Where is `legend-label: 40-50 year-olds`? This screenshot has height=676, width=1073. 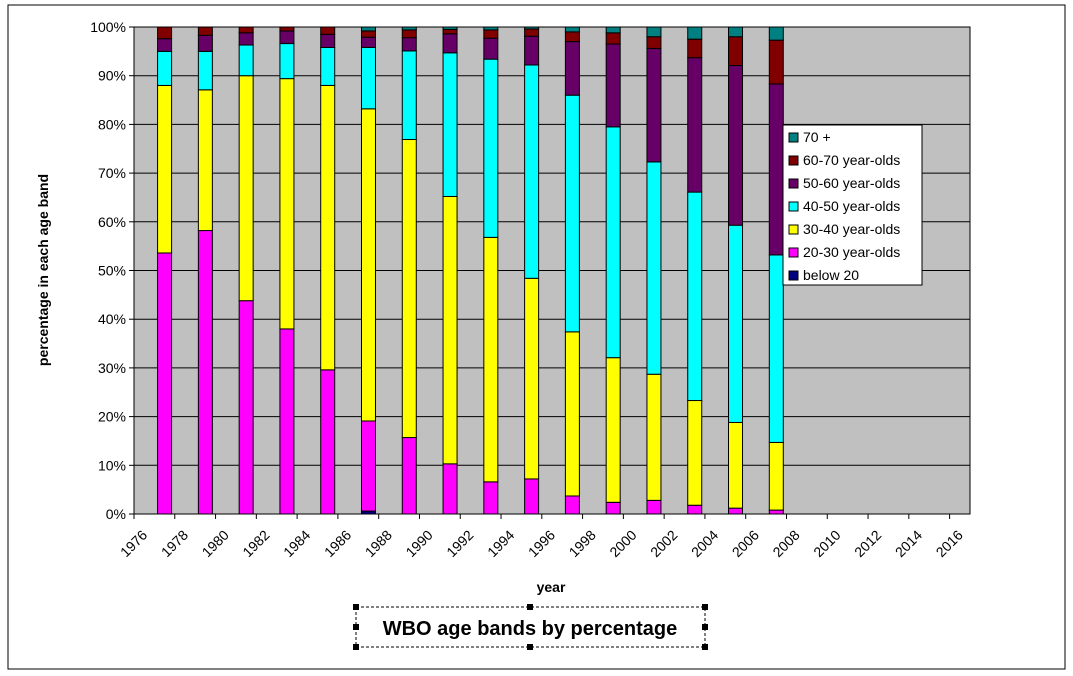 legend-label: 40-50 year-olds is located at coordinates (851, 206).